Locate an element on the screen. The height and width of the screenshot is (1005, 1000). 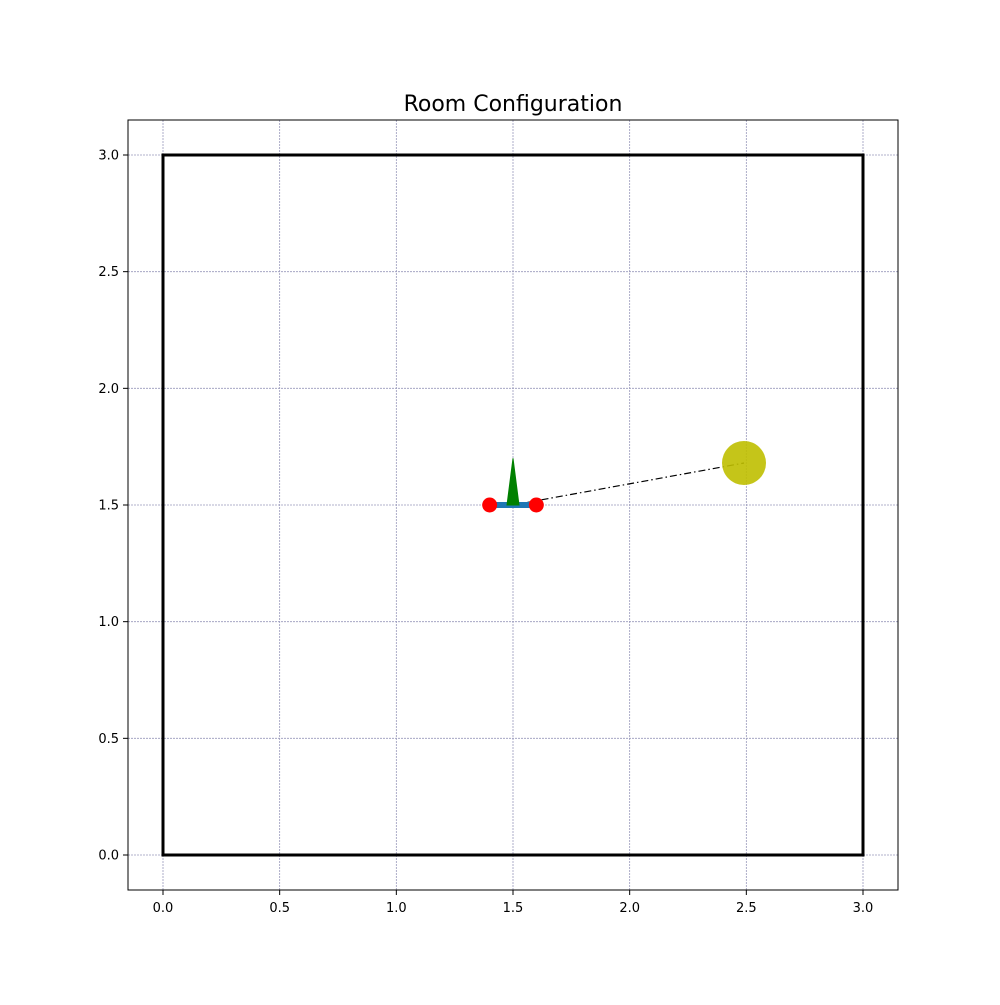
y-tick-label: 2.0 is located at coordinates (108, 389).